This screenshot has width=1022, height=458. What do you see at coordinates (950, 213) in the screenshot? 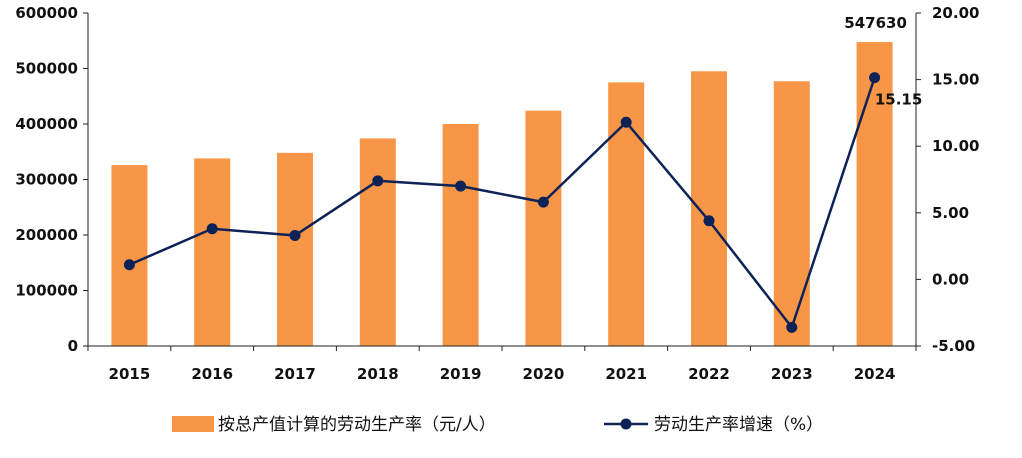
I see `y-right-tick-label: 5.00` at bounding box center [950, 213].